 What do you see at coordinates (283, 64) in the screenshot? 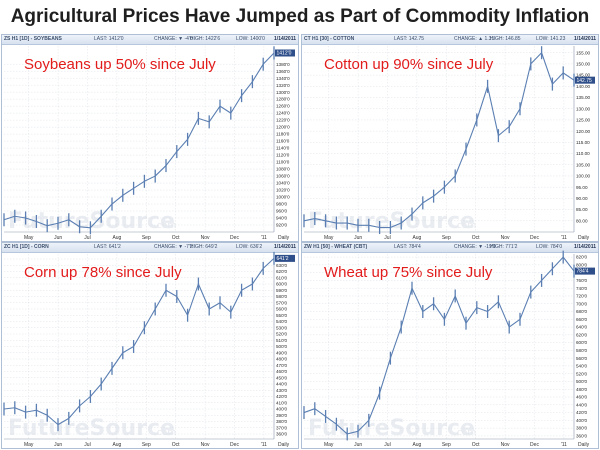
I see `y-tick-label: 1380'0` at bounding box center [283, 64].